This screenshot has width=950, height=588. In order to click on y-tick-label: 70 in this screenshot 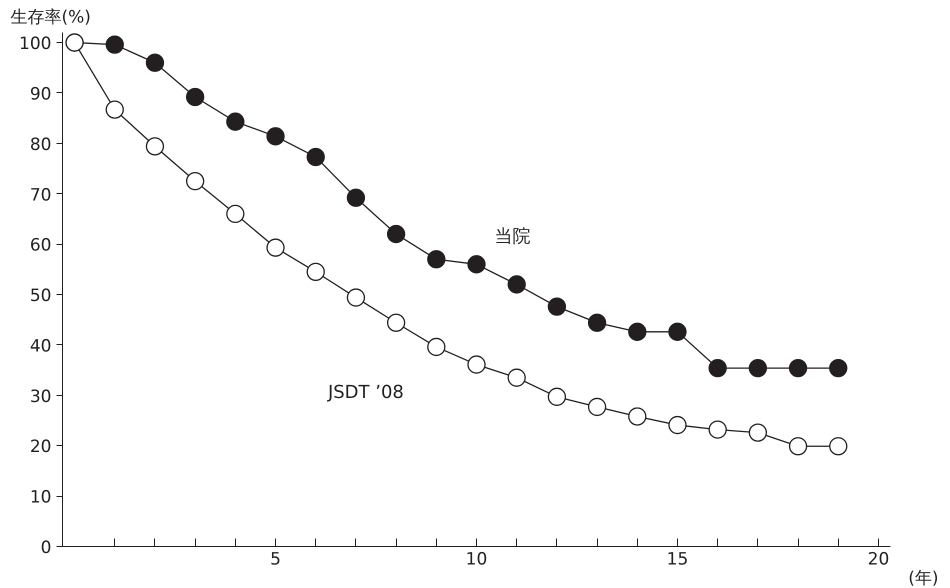, I will do `click(41, 195)`.